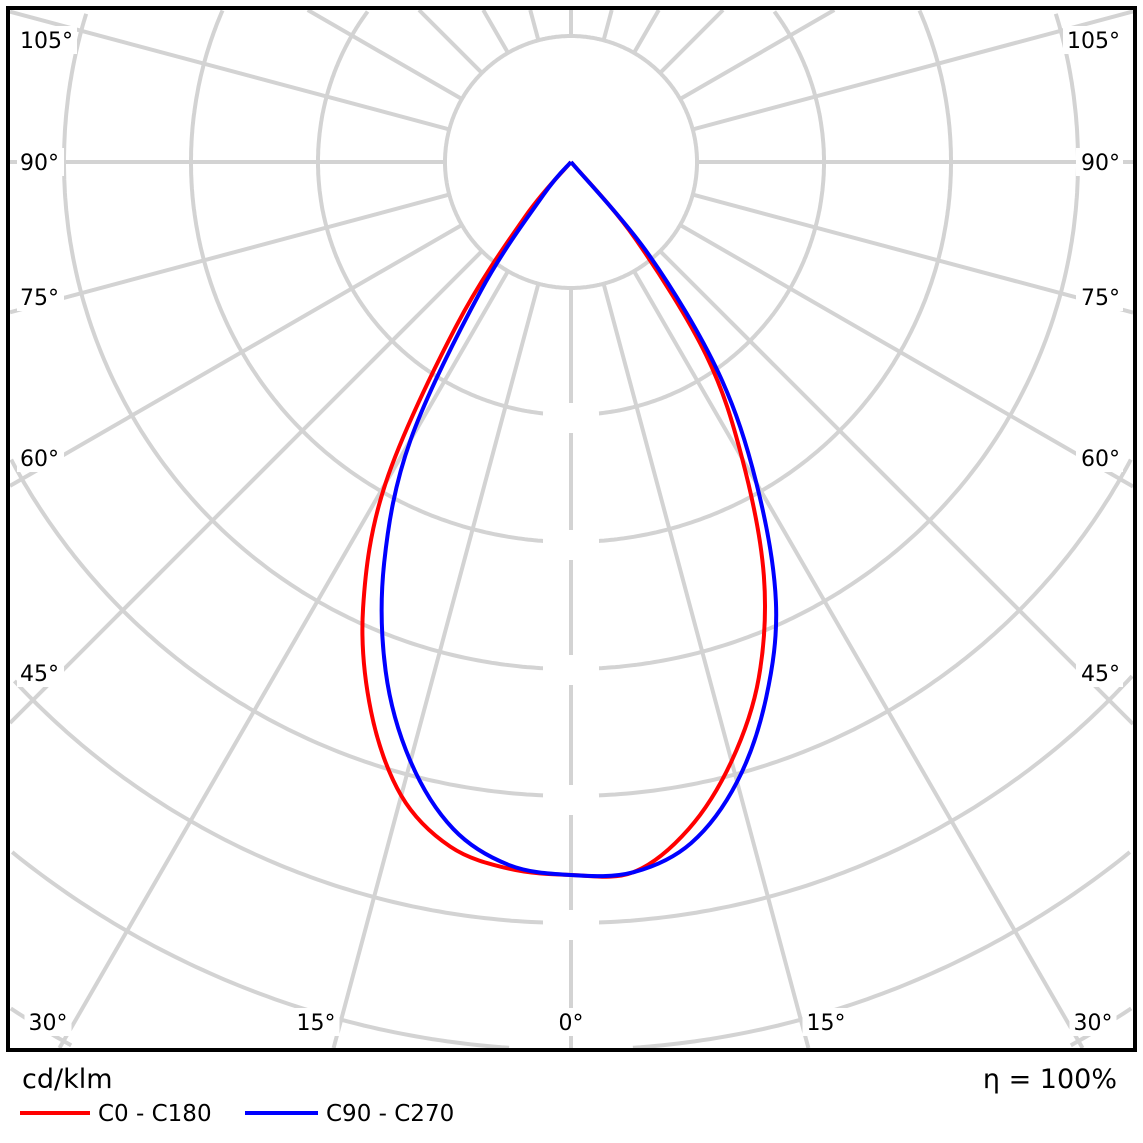  What do you see at coordinates (155, 1114) in the screenshot?
I see `legend-label-c0-c180: C0 - C180` at bounding box center [155, 1114].